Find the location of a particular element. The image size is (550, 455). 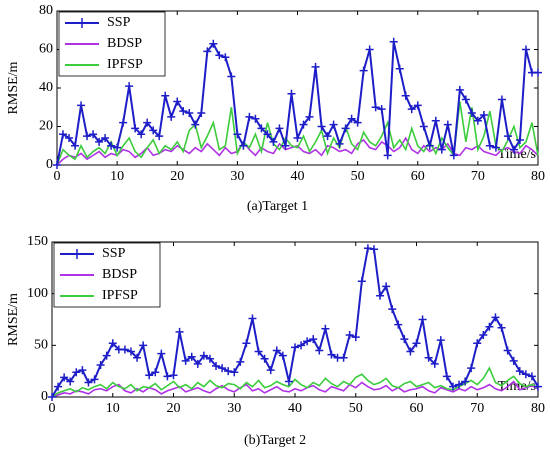

y-tick-label: 20 is located at coordinates (46, 126).